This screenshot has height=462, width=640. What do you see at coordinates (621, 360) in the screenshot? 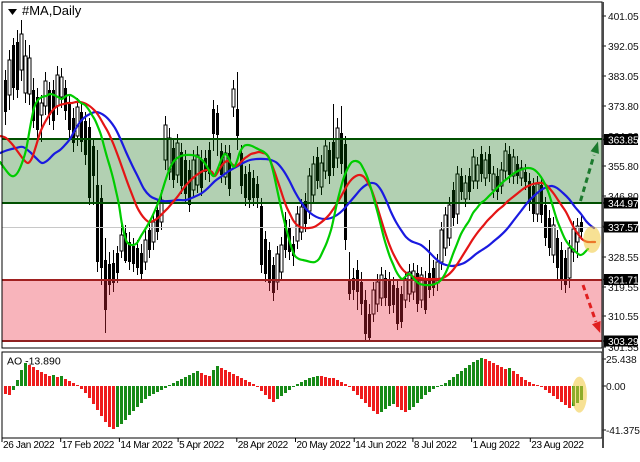
I see `svg-text: 25.438` at bounding box center [621, 360].